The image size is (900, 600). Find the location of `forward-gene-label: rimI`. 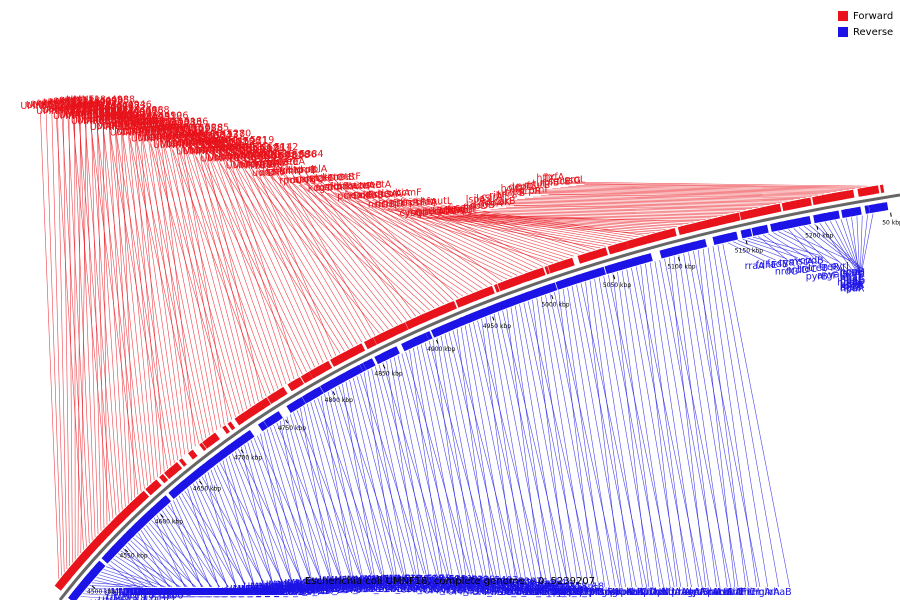

forward-gene-label: rimI is located at coordinates (538, 190).